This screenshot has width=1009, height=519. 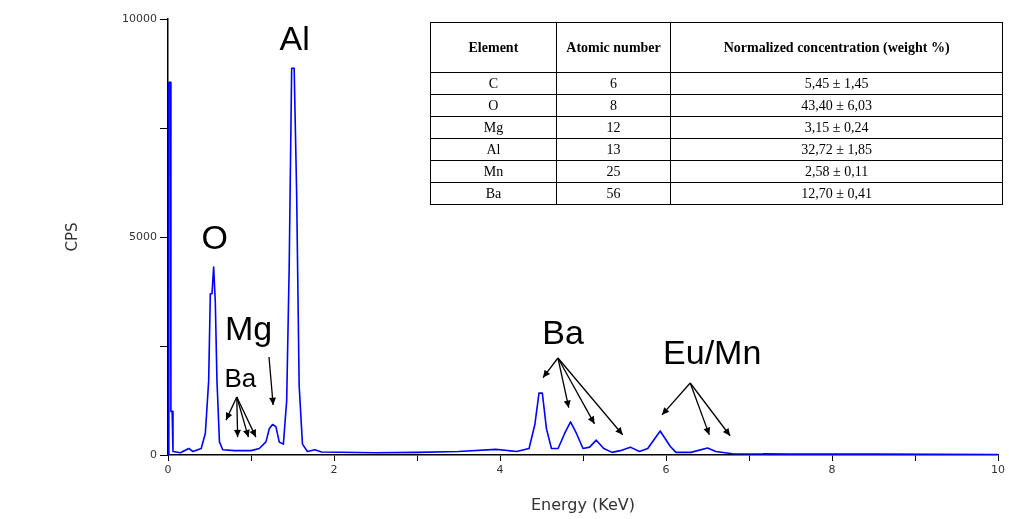 What do you see at coordinates (613, 47) in the screenshot?
I see `annotation: Atomic number` at bounding box center [613, 47].